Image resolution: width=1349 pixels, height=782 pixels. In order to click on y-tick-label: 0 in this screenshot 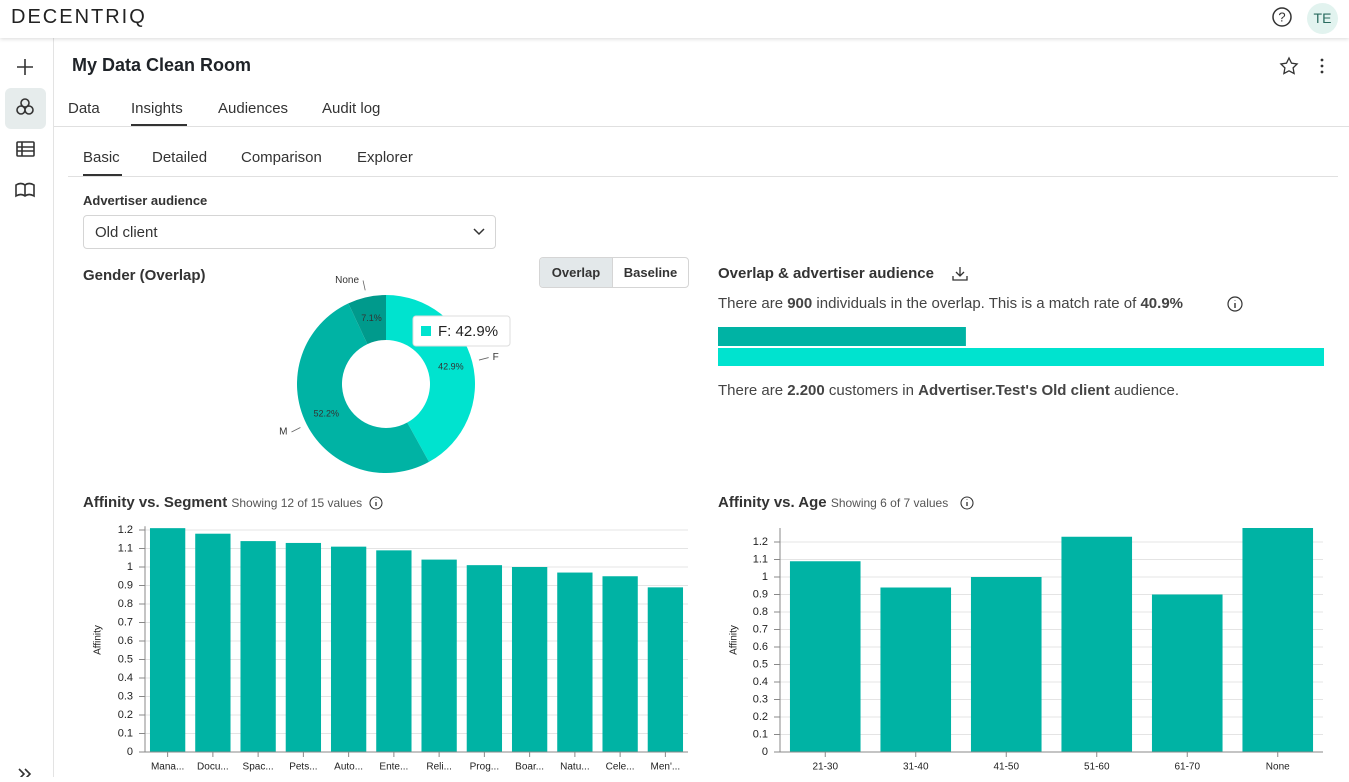, I will do `click(130, 752)`.